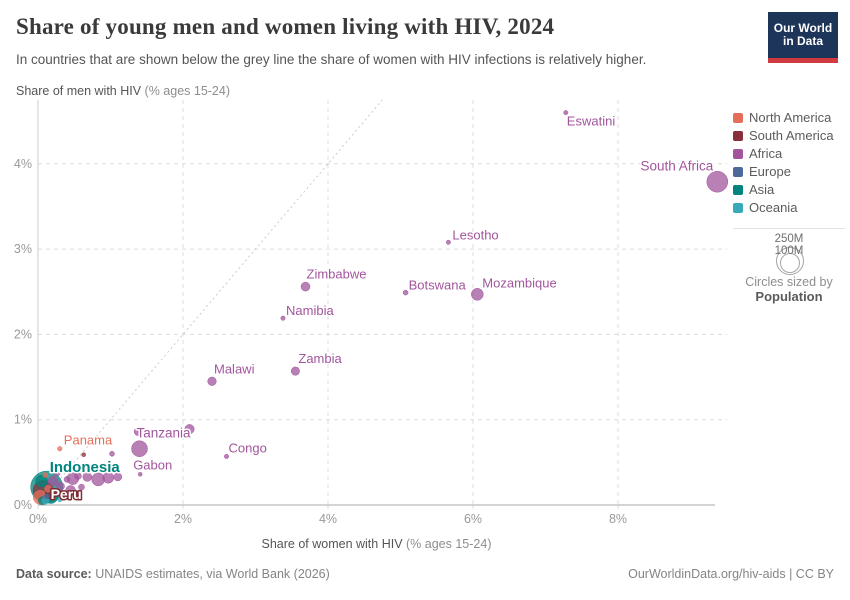 This screenshot has height=600, width=850. I want to click on owid-logo-line2: in Data, so click(802, 41).